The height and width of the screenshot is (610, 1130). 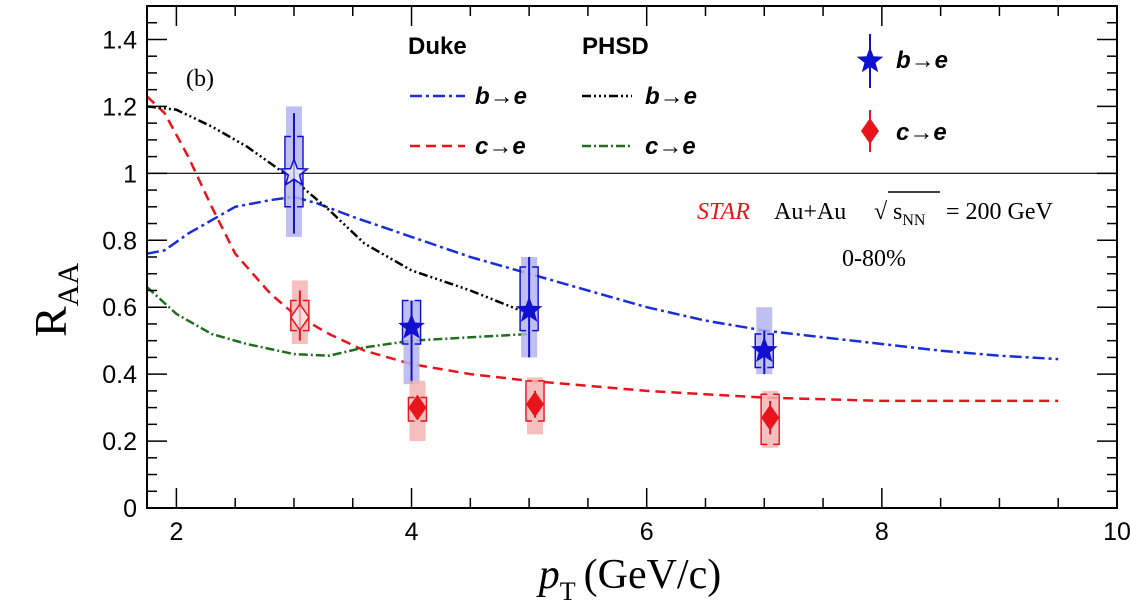 I want to click on x-tick-label: 10, so click(x=1116, y=532).